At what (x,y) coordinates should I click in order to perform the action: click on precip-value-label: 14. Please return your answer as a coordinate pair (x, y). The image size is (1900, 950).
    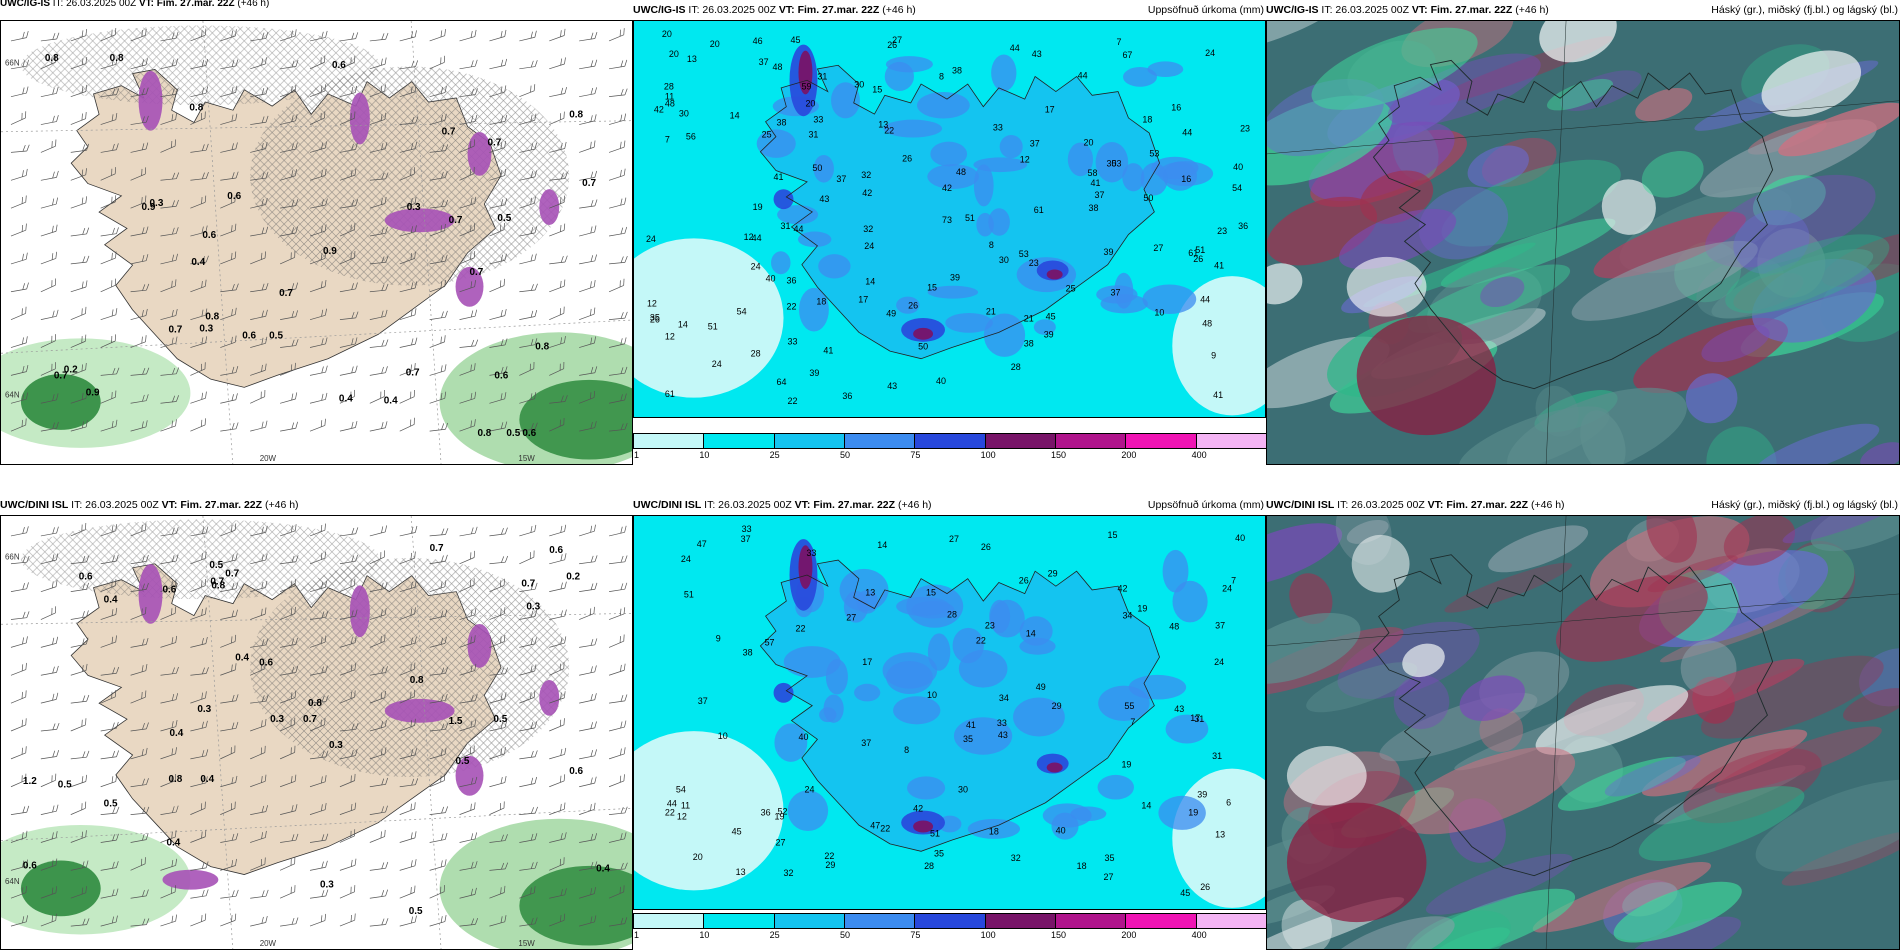
    Looking at the image, I should click on (1146, 806).